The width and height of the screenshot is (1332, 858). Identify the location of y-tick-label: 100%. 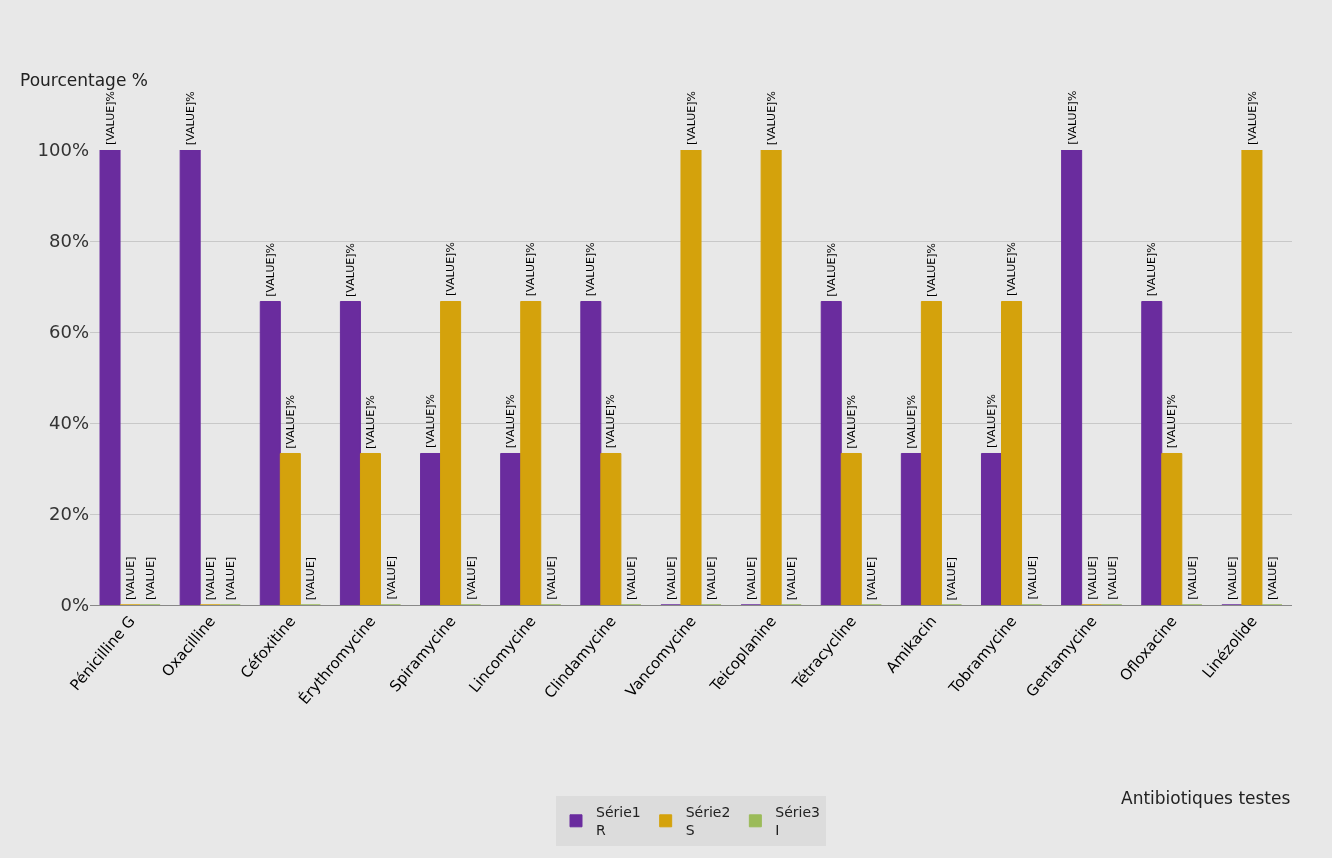
(63, 150).